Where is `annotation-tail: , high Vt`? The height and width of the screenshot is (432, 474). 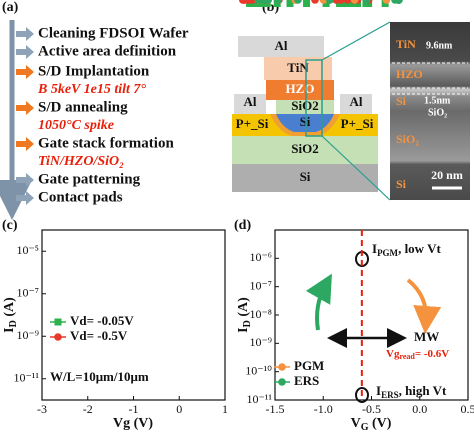
annotation-tail: , high Vt is located at coordinates (423, 390).